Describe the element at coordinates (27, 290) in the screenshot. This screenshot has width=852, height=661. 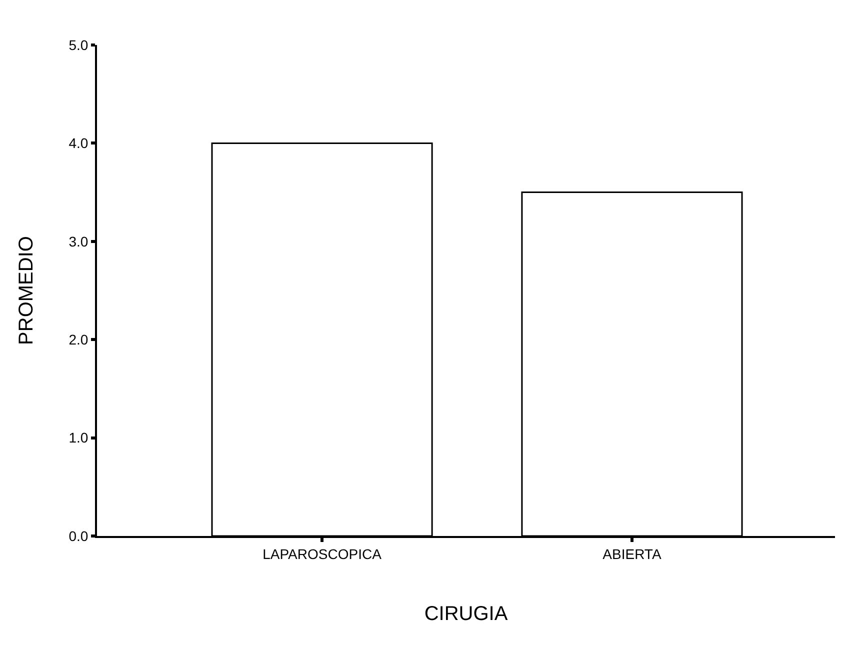
I see `y-axis-title: PROMEDIO` at that location.